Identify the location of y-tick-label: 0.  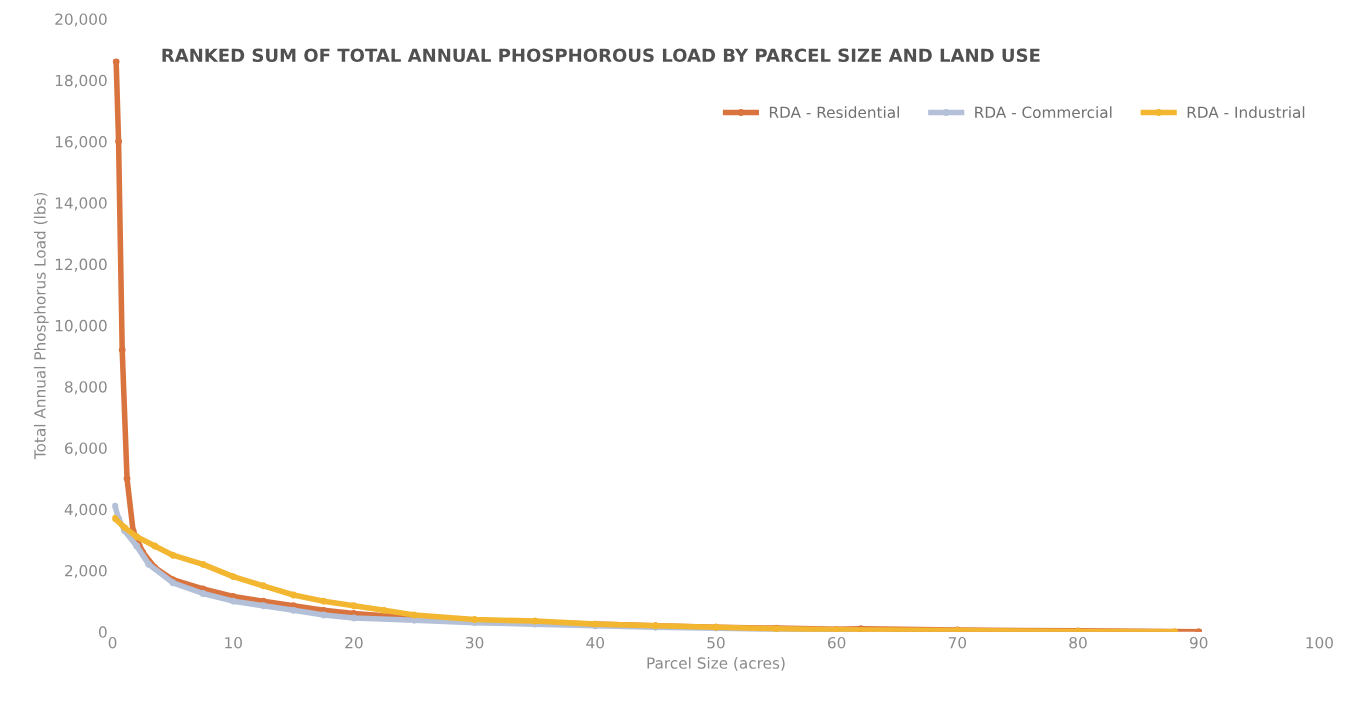
(102, 632).